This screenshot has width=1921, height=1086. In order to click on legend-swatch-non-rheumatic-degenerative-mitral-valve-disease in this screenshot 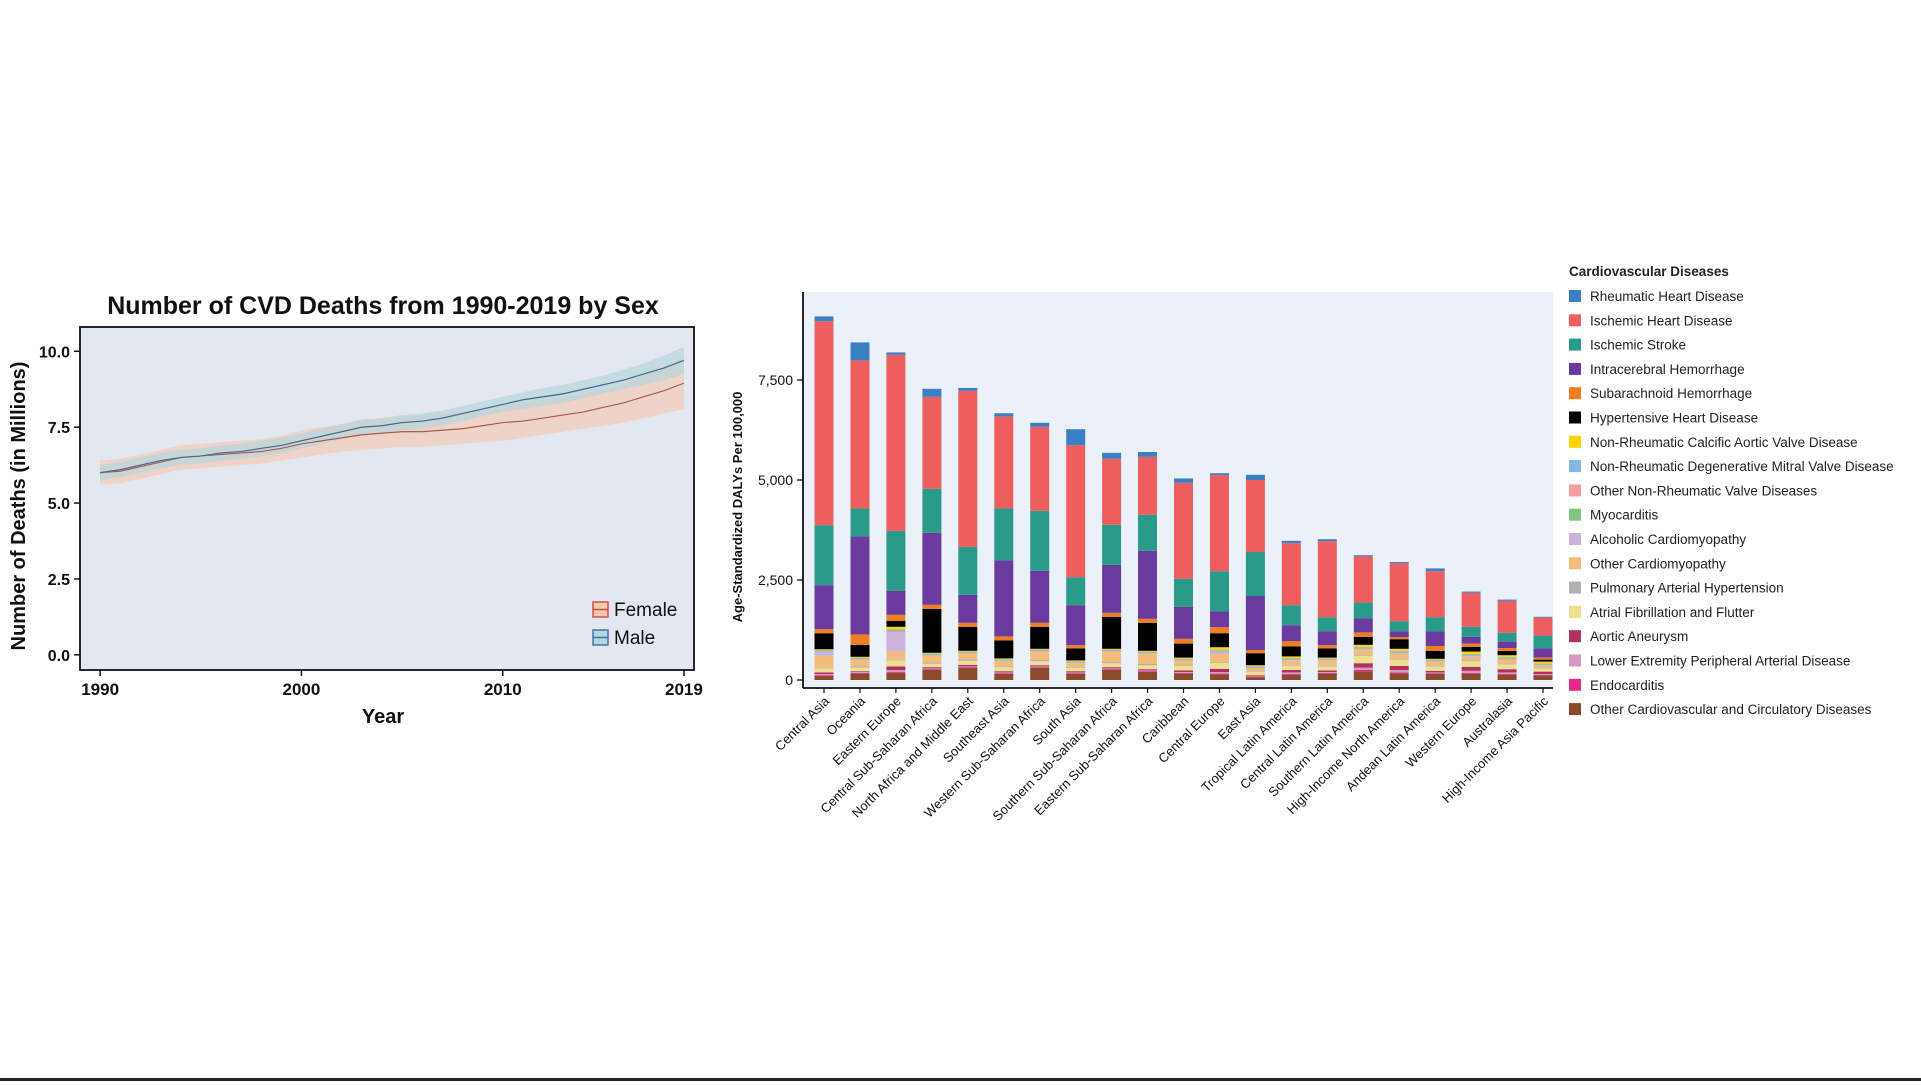, I will do `click(1575, 466)`.